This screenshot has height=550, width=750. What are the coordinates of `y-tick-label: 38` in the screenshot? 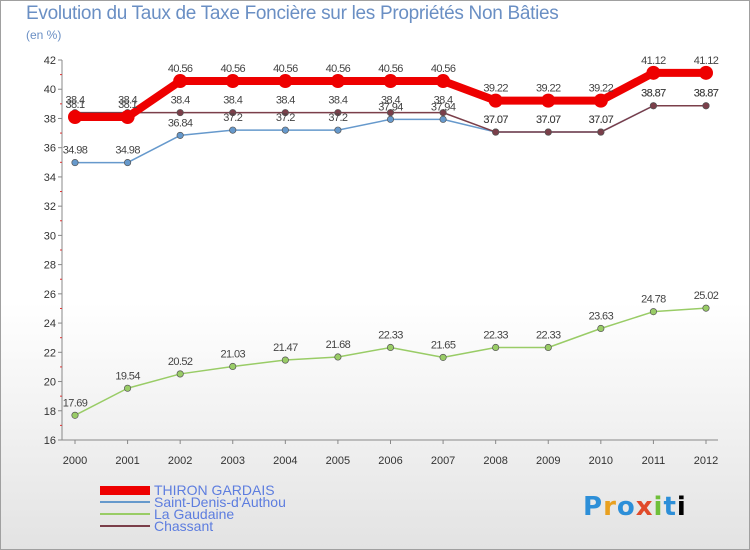 It's located at (50, 119).